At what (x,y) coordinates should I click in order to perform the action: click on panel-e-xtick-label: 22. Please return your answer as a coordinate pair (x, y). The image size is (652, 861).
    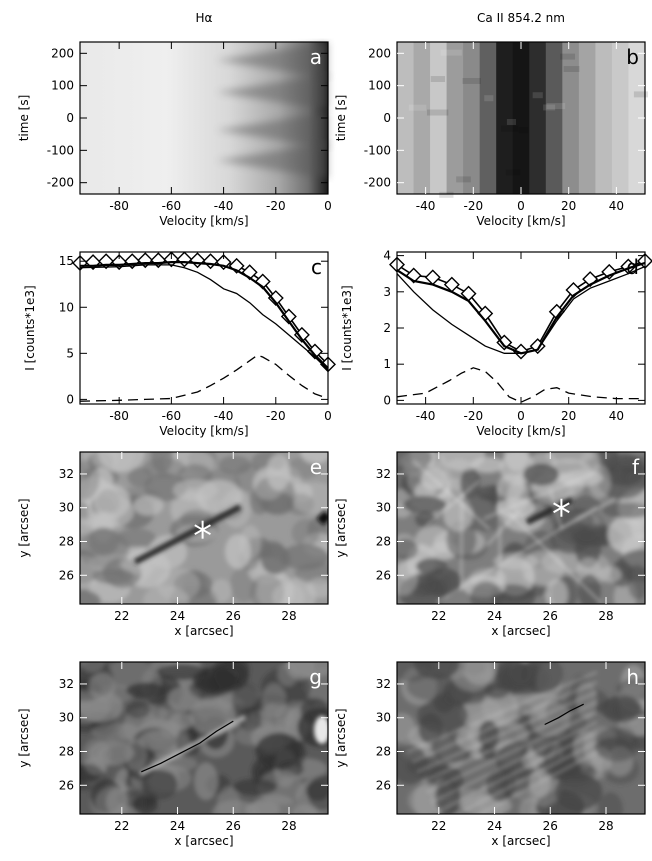
    Looking at the image, I should click on (121, 616).